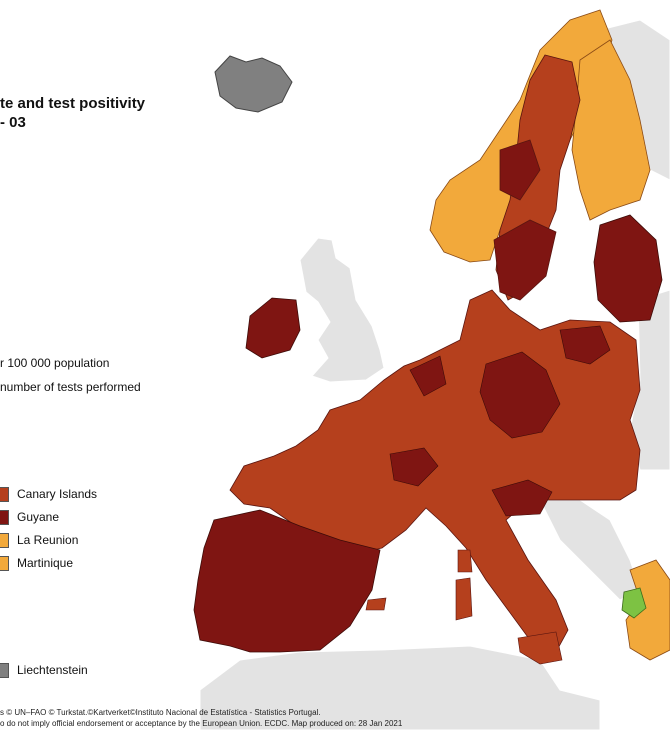 This screenshot has width=670, height=730. What do you see at coordinates (634, 603) in the screenshot?
I see `green-region` at bounding box center [634, 603].